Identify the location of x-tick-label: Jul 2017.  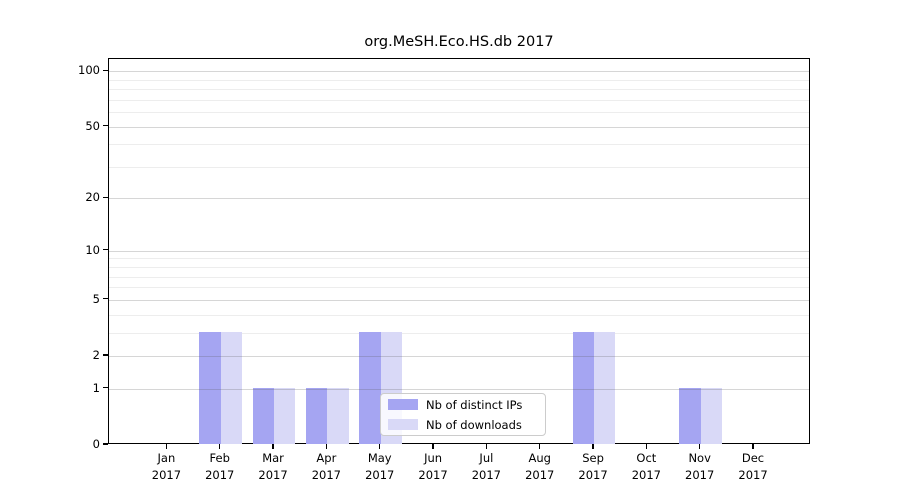
(486, 466).